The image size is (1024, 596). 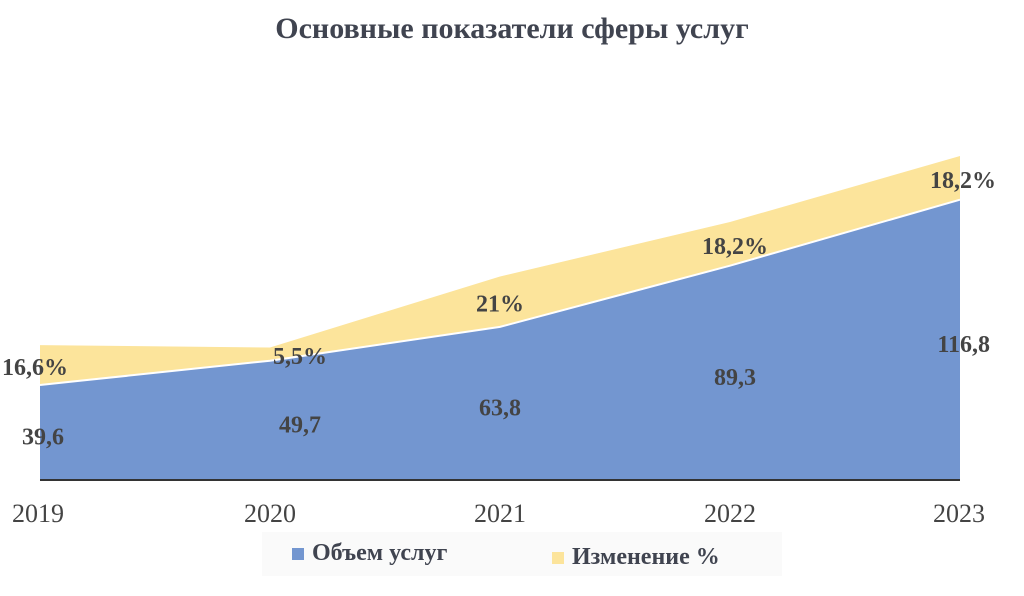 I want to click on legend-item-change: Изменение %, so click(x=636, y=557).